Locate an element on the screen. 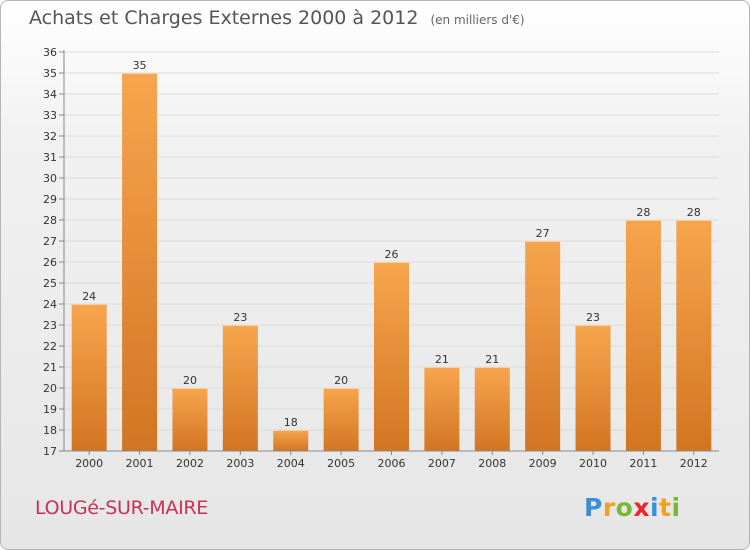 This screenshot has height=550, width=750. y-tick-label: 20 is located at coordinates (50, 388).